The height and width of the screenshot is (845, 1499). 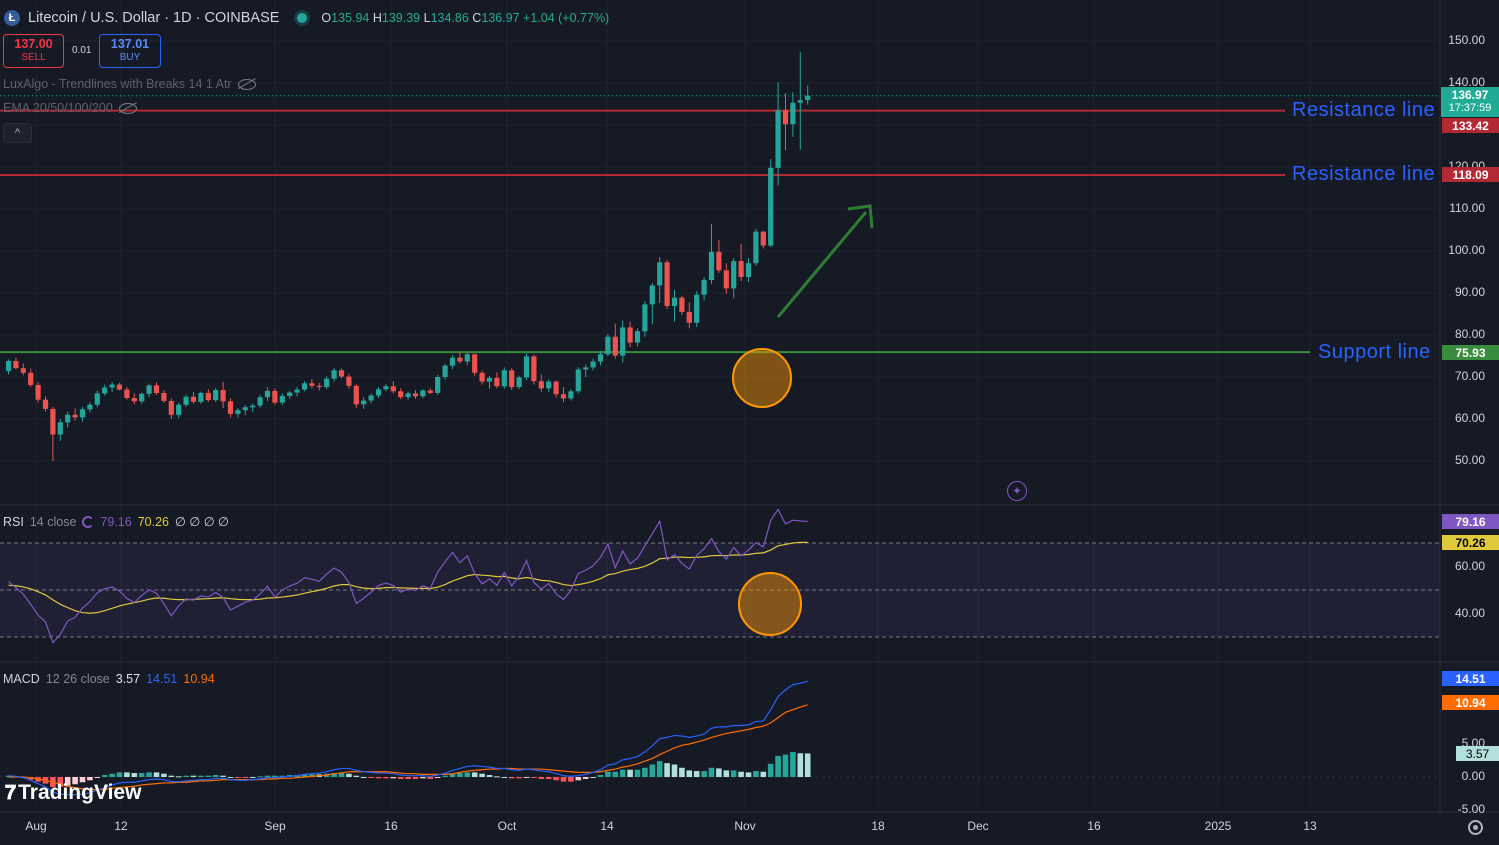 What do you see at coordinates (88, 521) in the screenshot?
I see `refresh-icon` at bounding box center [88, 521].